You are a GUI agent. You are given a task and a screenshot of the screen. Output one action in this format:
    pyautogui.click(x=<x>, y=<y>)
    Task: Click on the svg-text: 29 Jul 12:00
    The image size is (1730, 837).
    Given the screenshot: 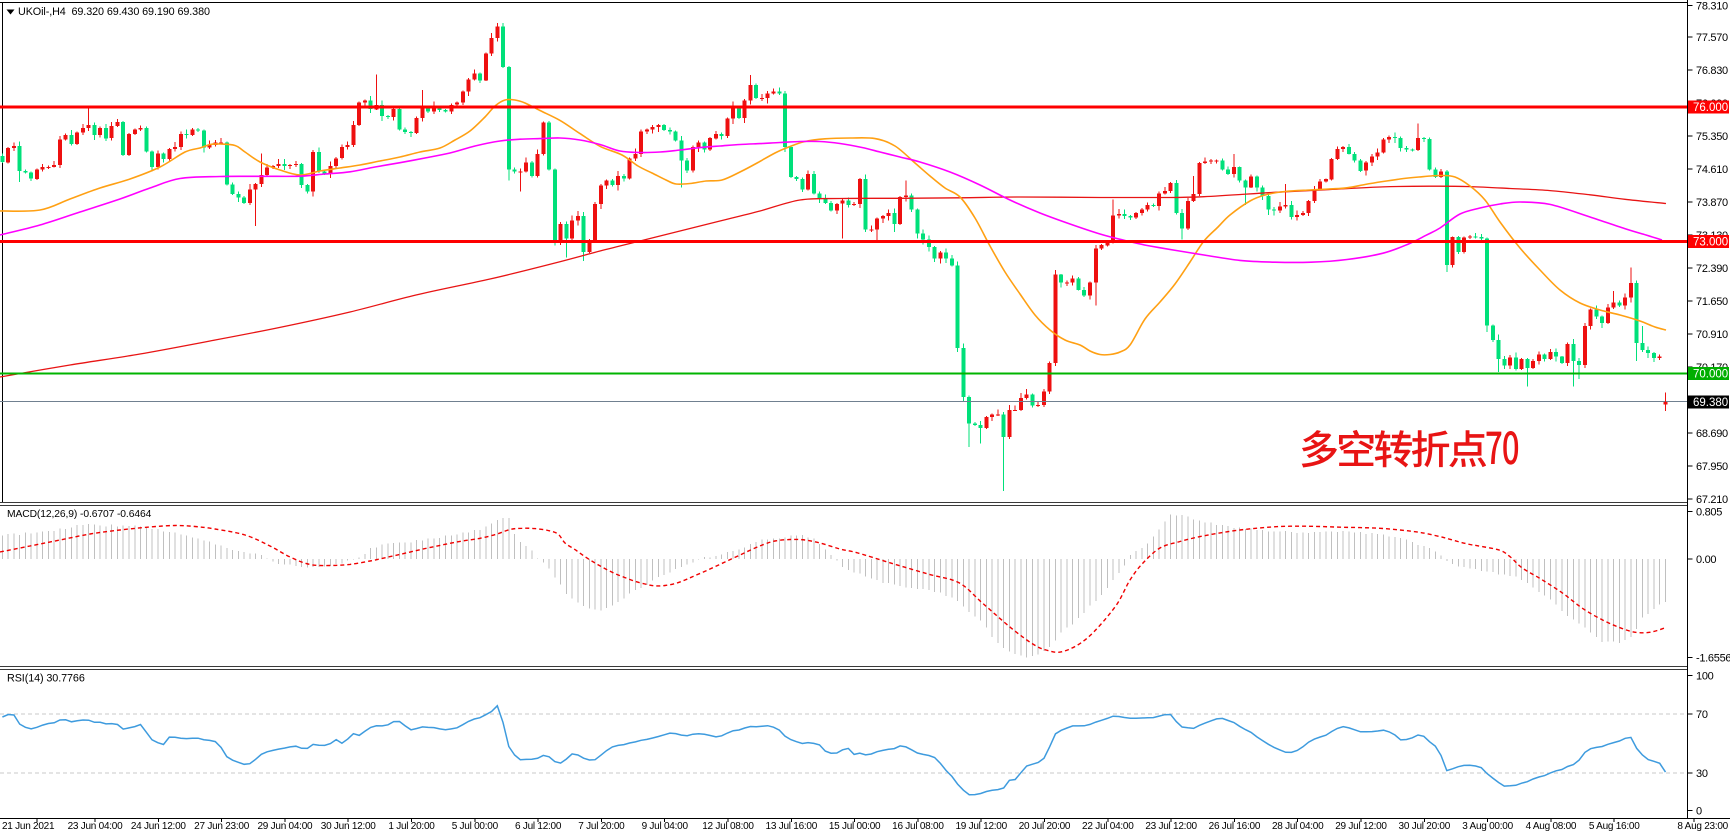 What is the action you would take?
    pyautogui.click(x=1361, y=826)
    